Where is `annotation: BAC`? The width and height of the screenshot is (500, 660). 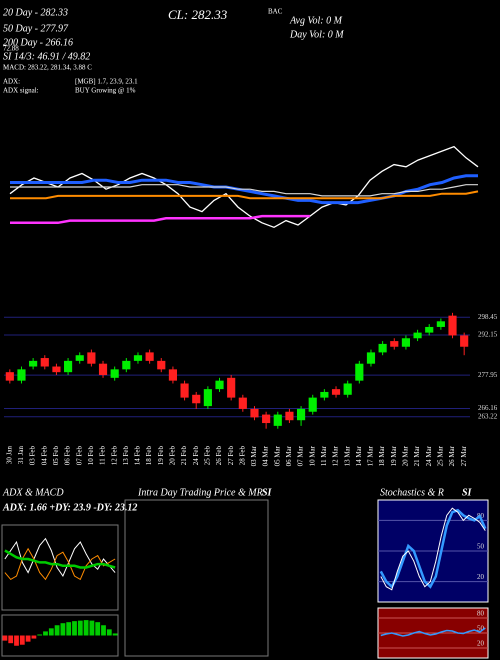 annotation: BAC is located at coordinates (275, 12).